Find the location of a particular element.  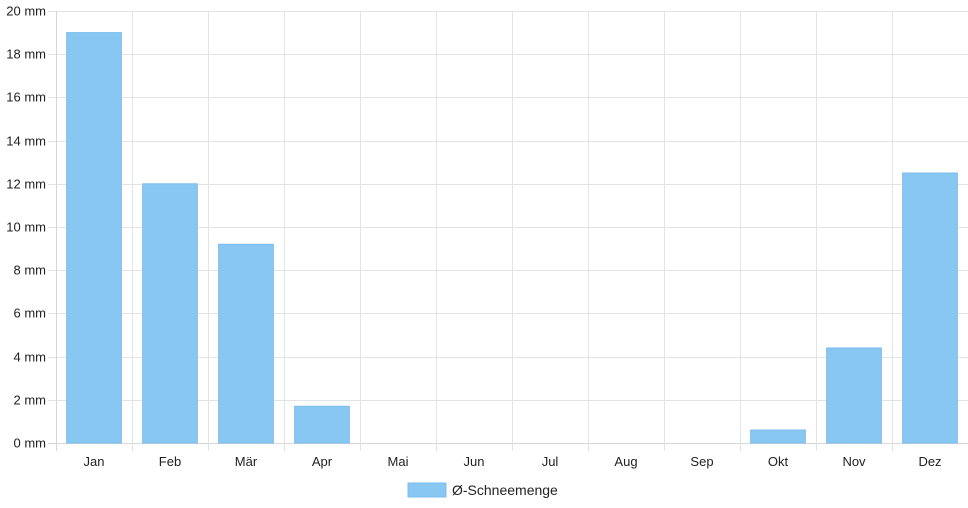

x-tick-label: Jul is located at coordinates (550, 461).